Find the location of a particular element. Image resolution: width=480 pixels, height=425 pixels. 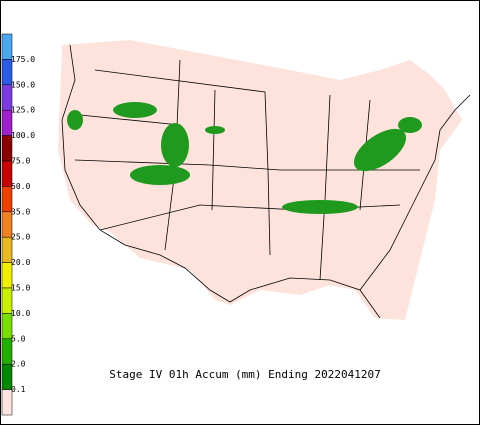

legend-label: 175.0 is located at coordinates (23, 59).